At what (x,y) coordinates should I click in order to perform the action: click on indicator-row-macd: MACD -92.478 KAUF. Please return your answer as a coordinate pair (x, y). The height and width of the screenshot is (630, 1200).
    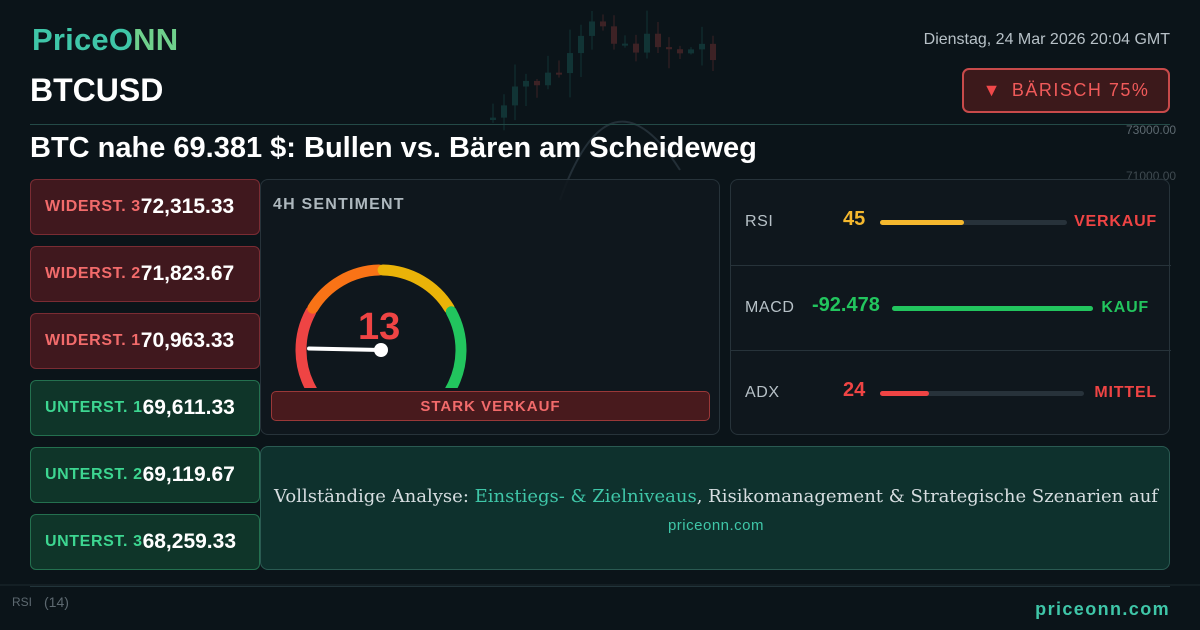
    Looking at the image, I should click on (951, 307).